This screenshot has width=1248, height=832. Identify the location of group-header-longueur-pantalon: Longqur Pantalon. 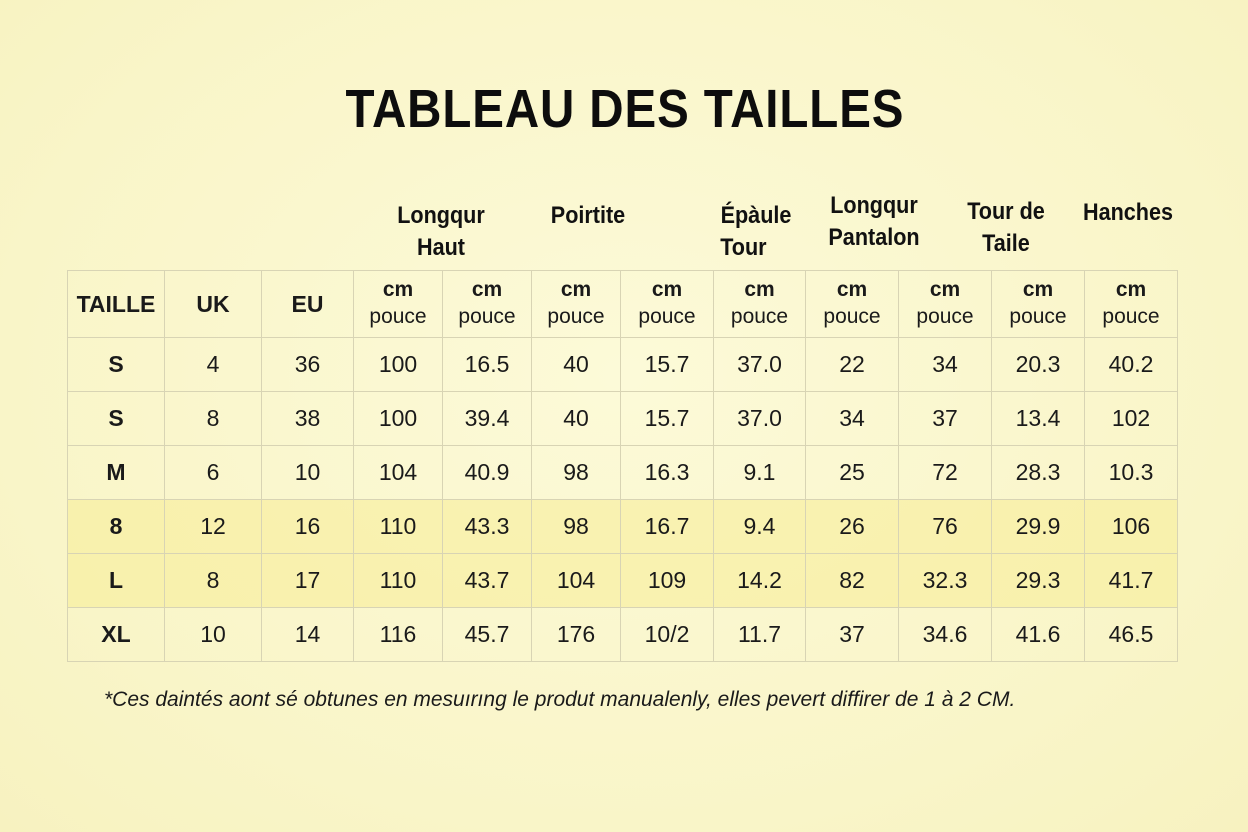
(874, 222).